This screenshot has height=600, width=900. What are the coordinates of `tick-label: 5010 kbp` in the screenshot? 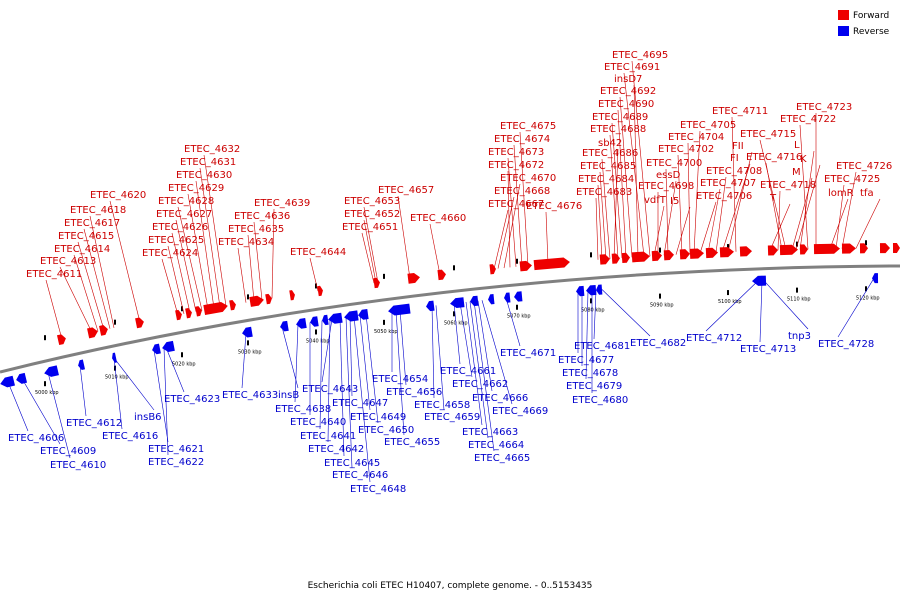 It's located at (117, 378).